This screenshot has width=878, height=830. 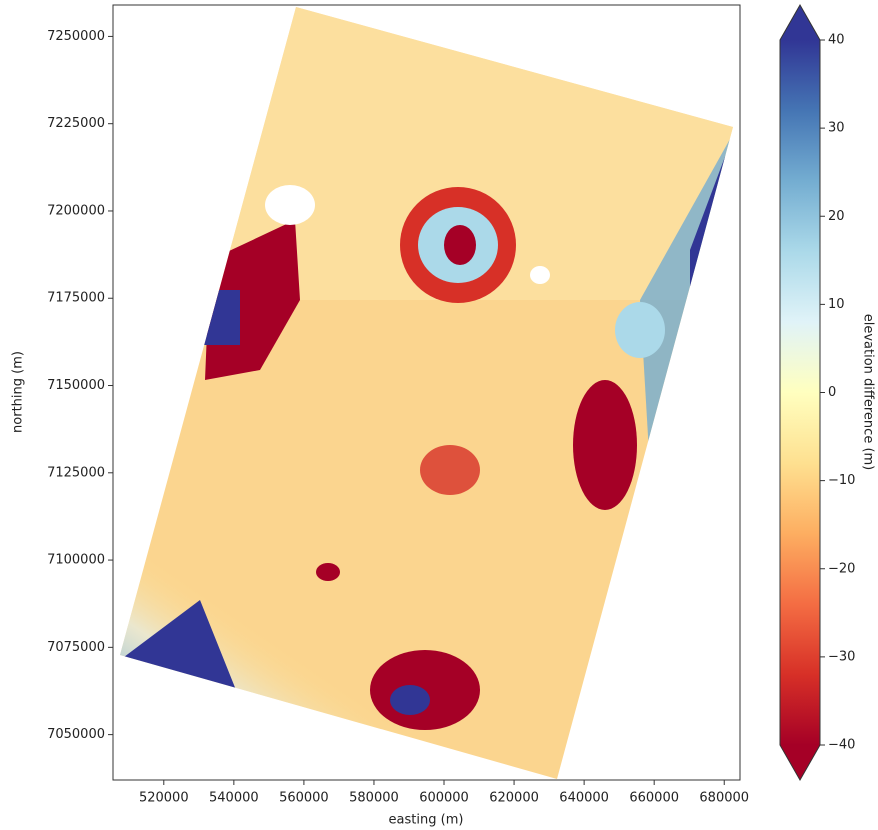 I want to click on y-tick-label: 7075000, so click(x=76, y=647).